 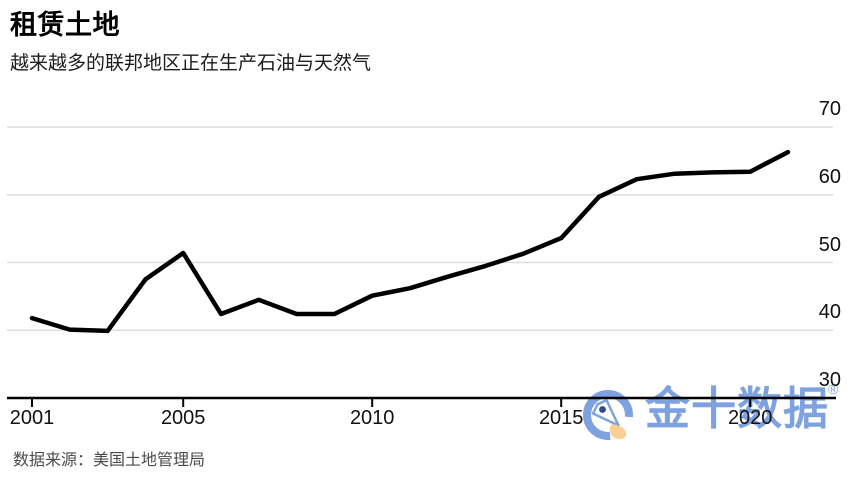 I want to click on registered-mark-icon: ®, so click(x=833, y=389).